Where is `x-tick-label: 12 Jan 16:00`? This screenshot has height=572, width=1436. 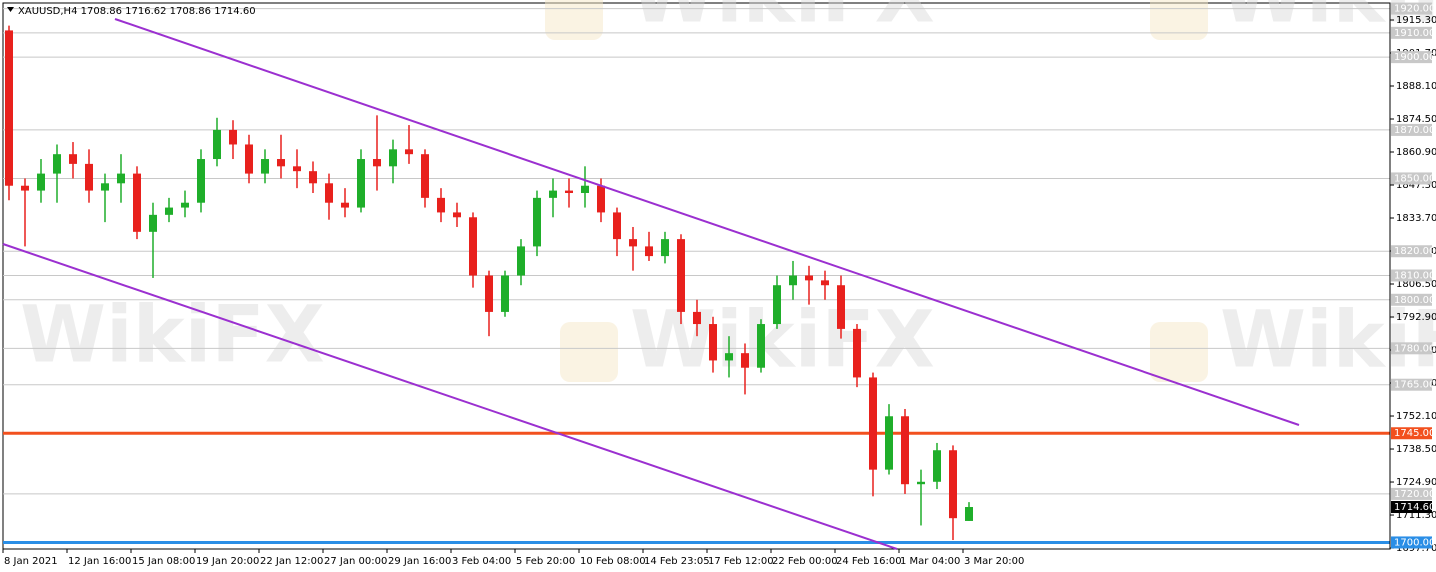 x-tick-label: 12 Jan 16:00 is located at coordinates (99, 561).